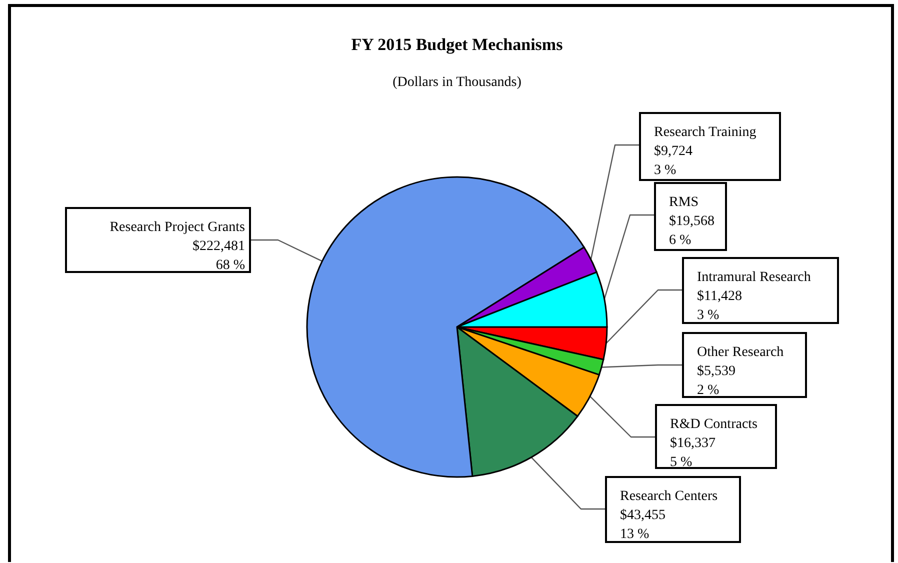 The width and height of the screenshot is (898, 563). What do you see at coordinates (673, 161) in the screenshot?
I see `data-label: $9,724 3 %` at bounding box center [673, 161].